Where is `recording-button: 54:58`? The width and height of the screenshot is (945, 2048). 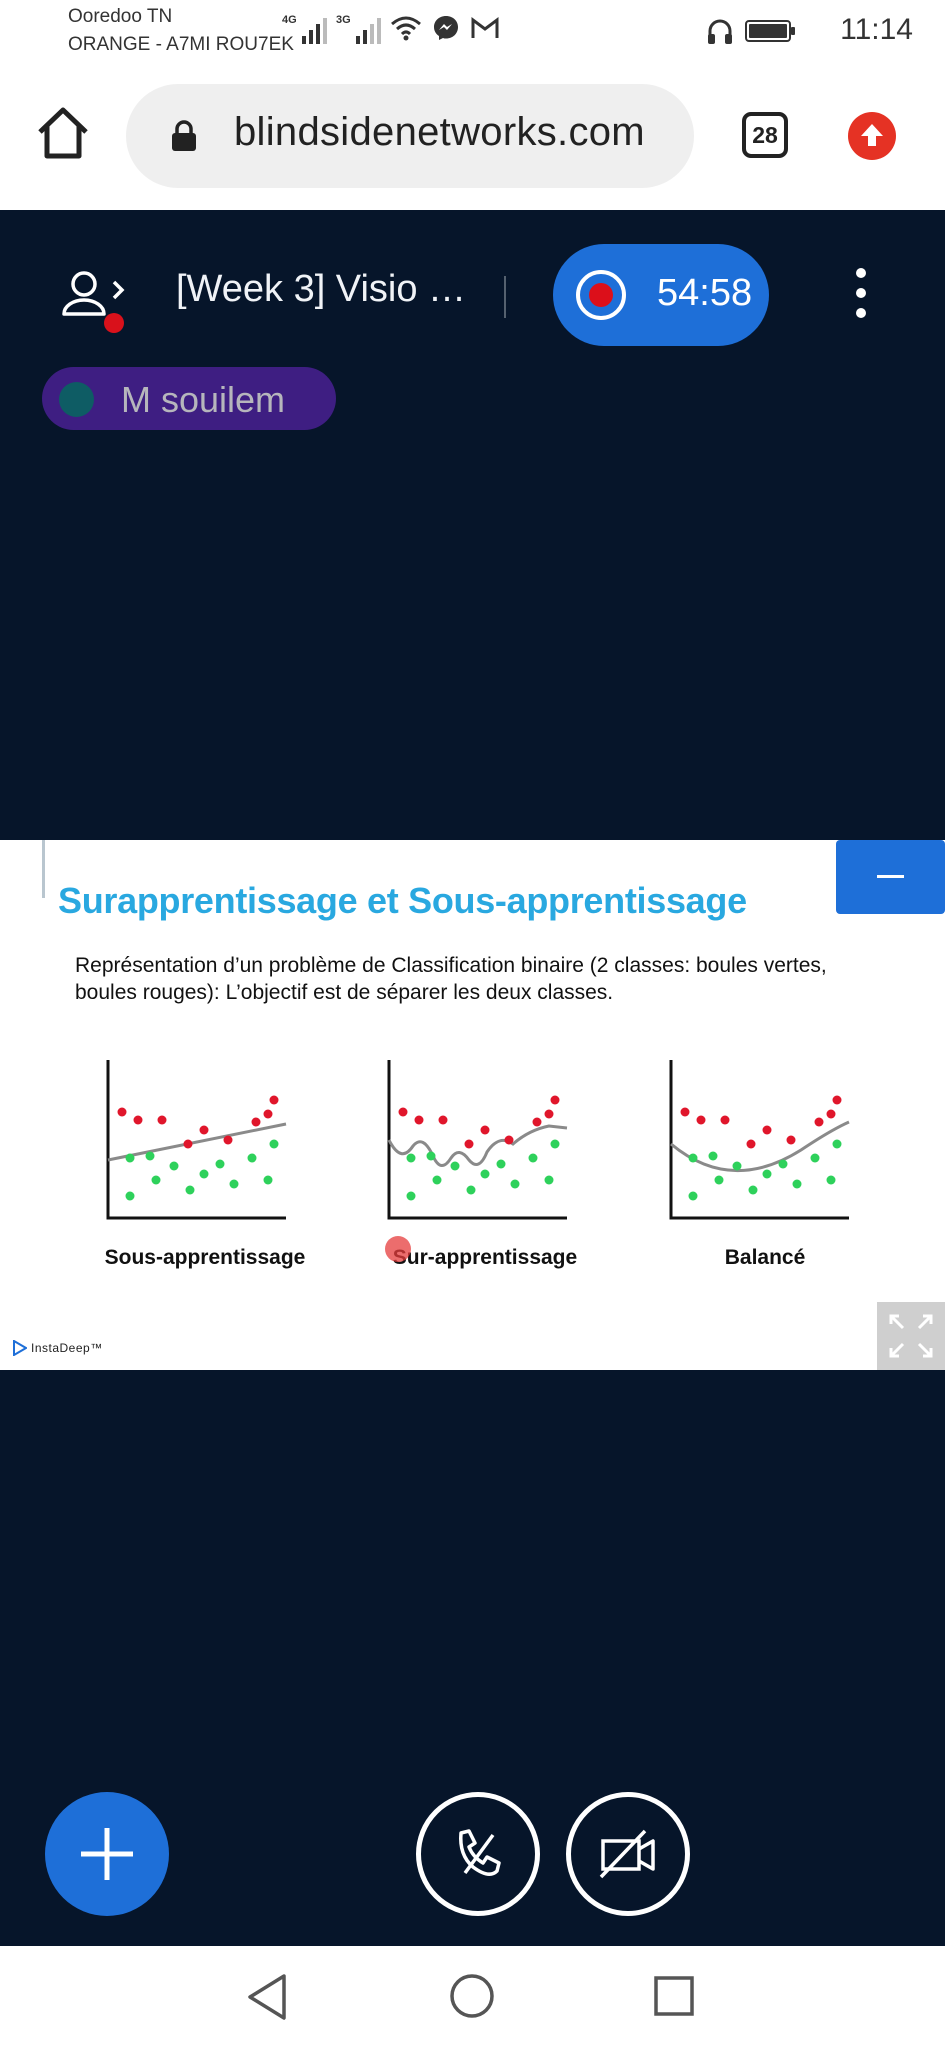 recording-button: 54:58 is located at coordinates (661, 295).